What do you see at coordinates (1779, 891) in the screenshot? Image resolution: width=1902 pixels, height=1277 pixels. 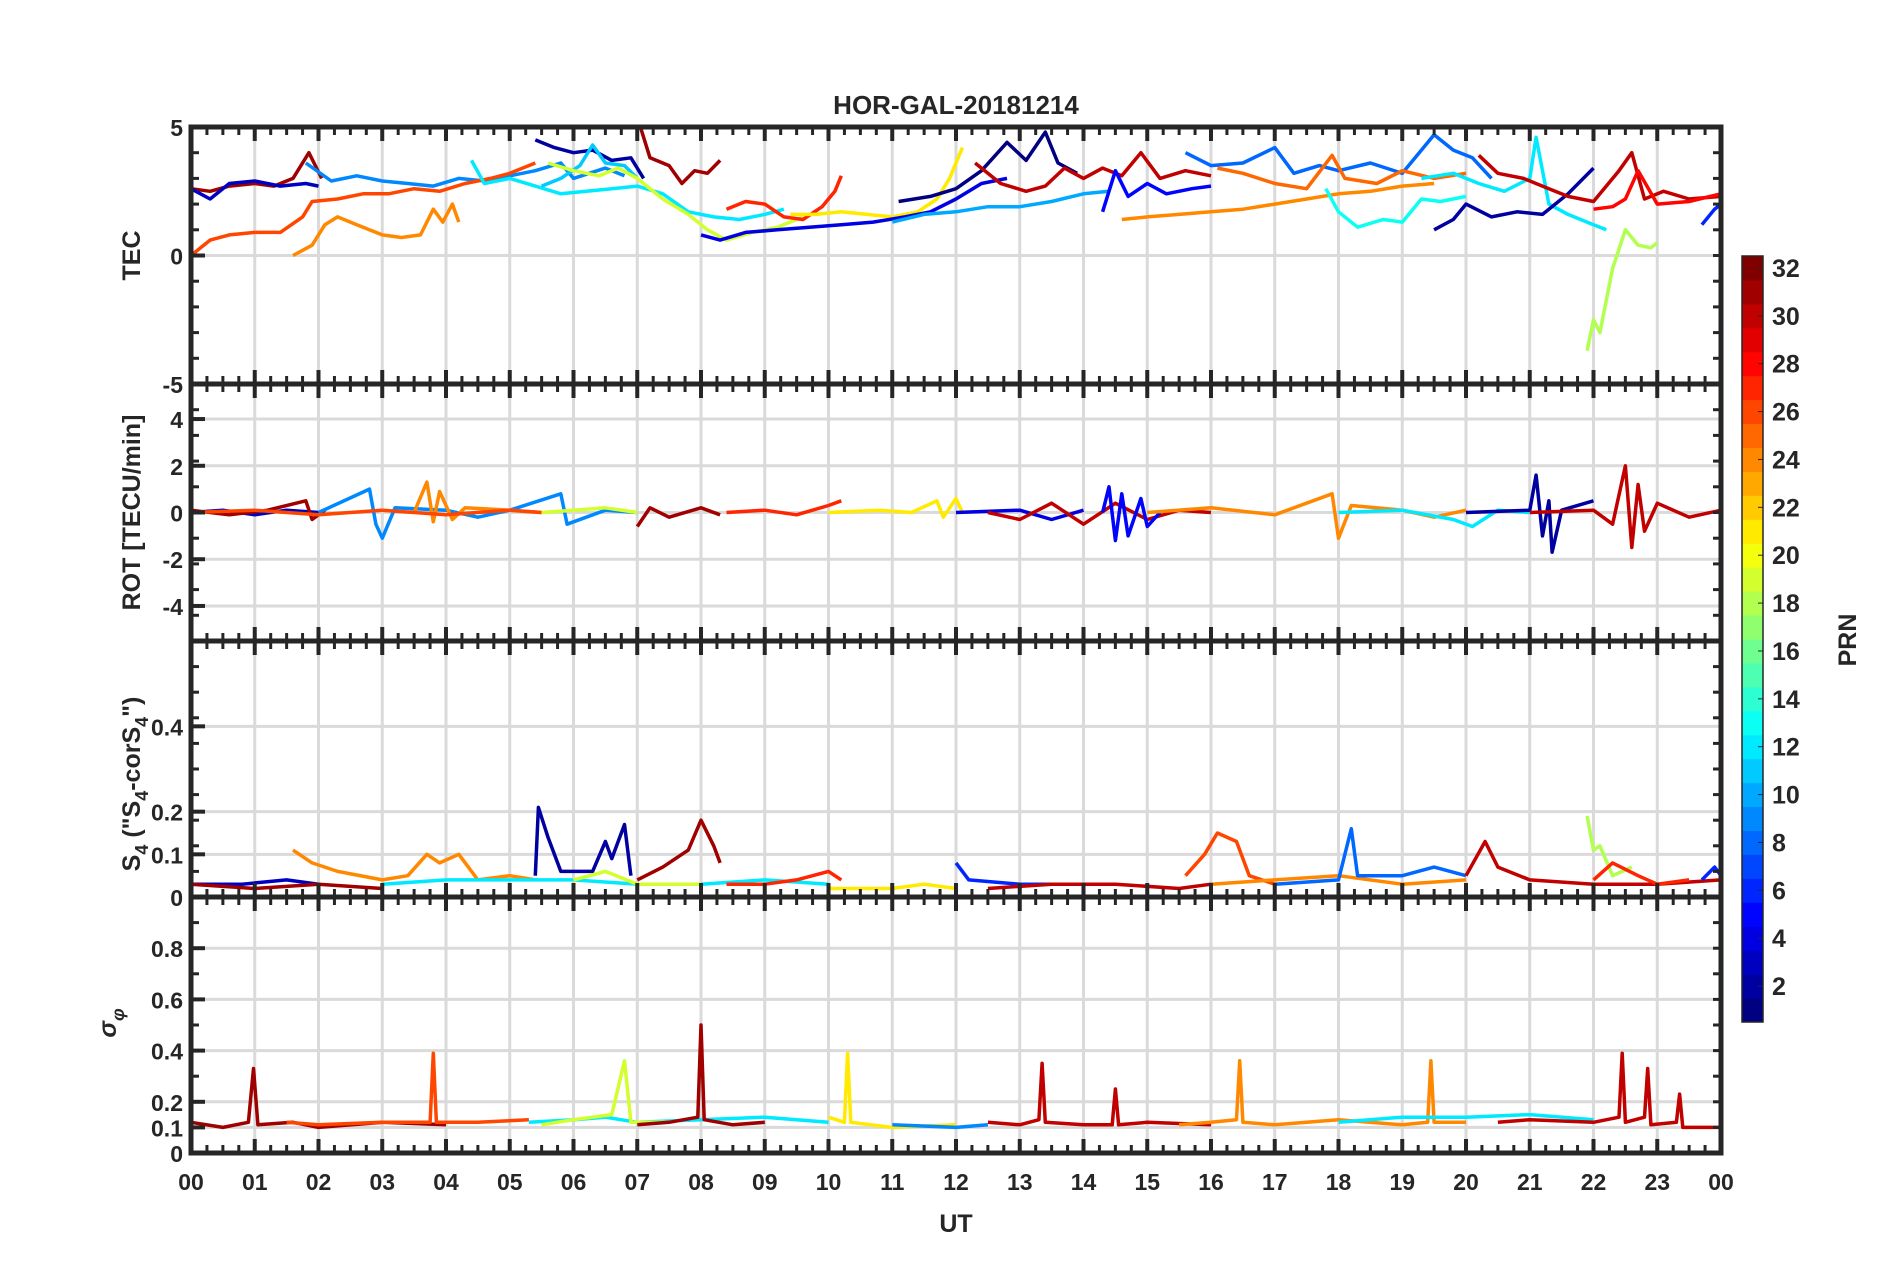 I see `colorbar-tick-label: 6` at bounding box center [1779, 891].